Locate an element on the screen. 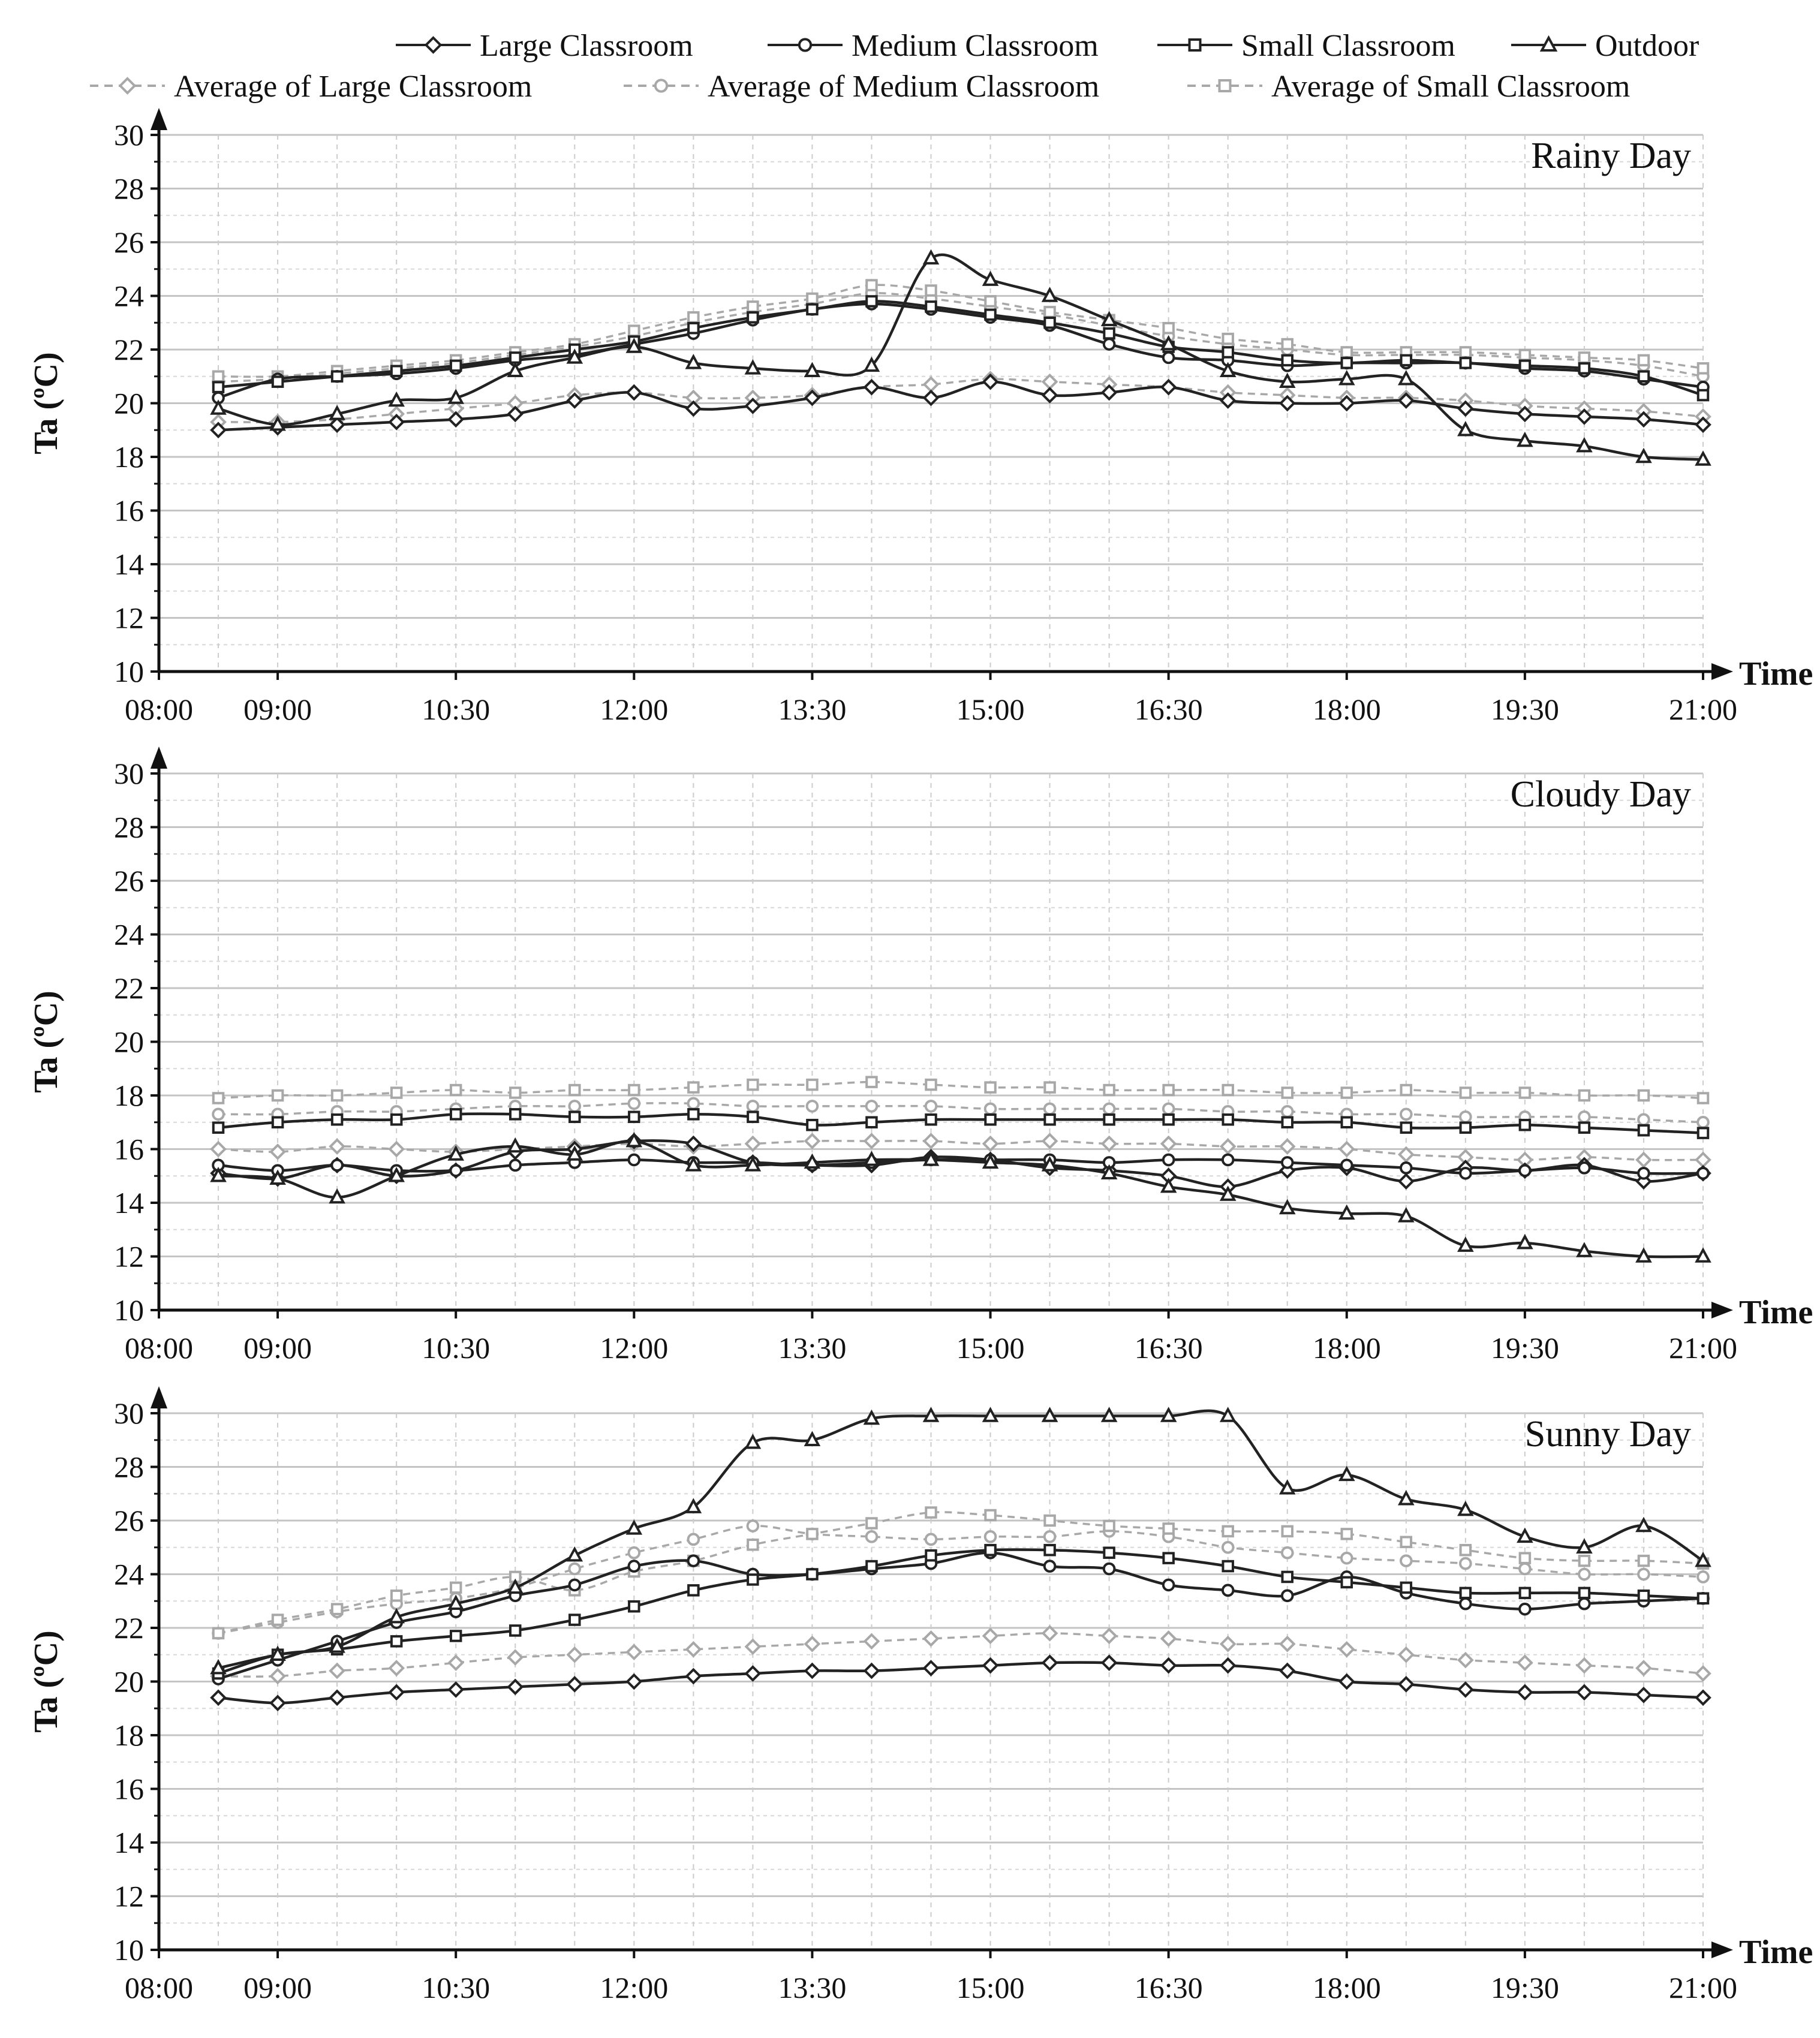 The width and height of the screenshot is (1820, 2038). series-small is located at coordinates (961, 1123).